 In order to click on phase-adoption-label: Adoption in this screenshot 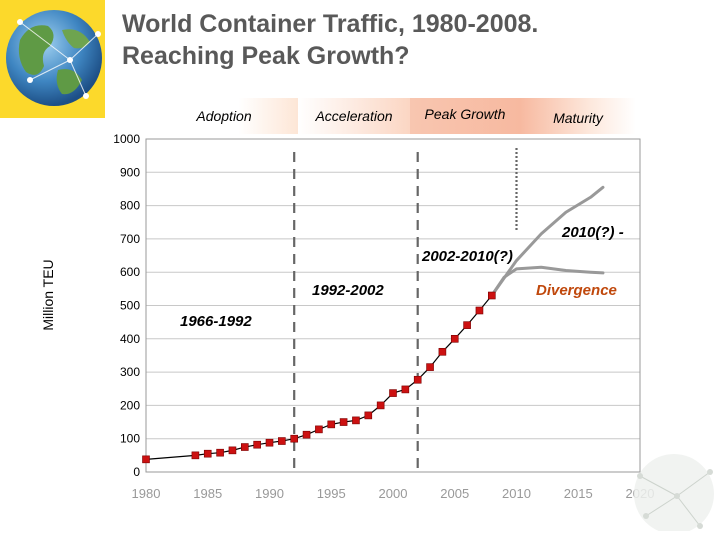, I will do `click(224, 116)`.